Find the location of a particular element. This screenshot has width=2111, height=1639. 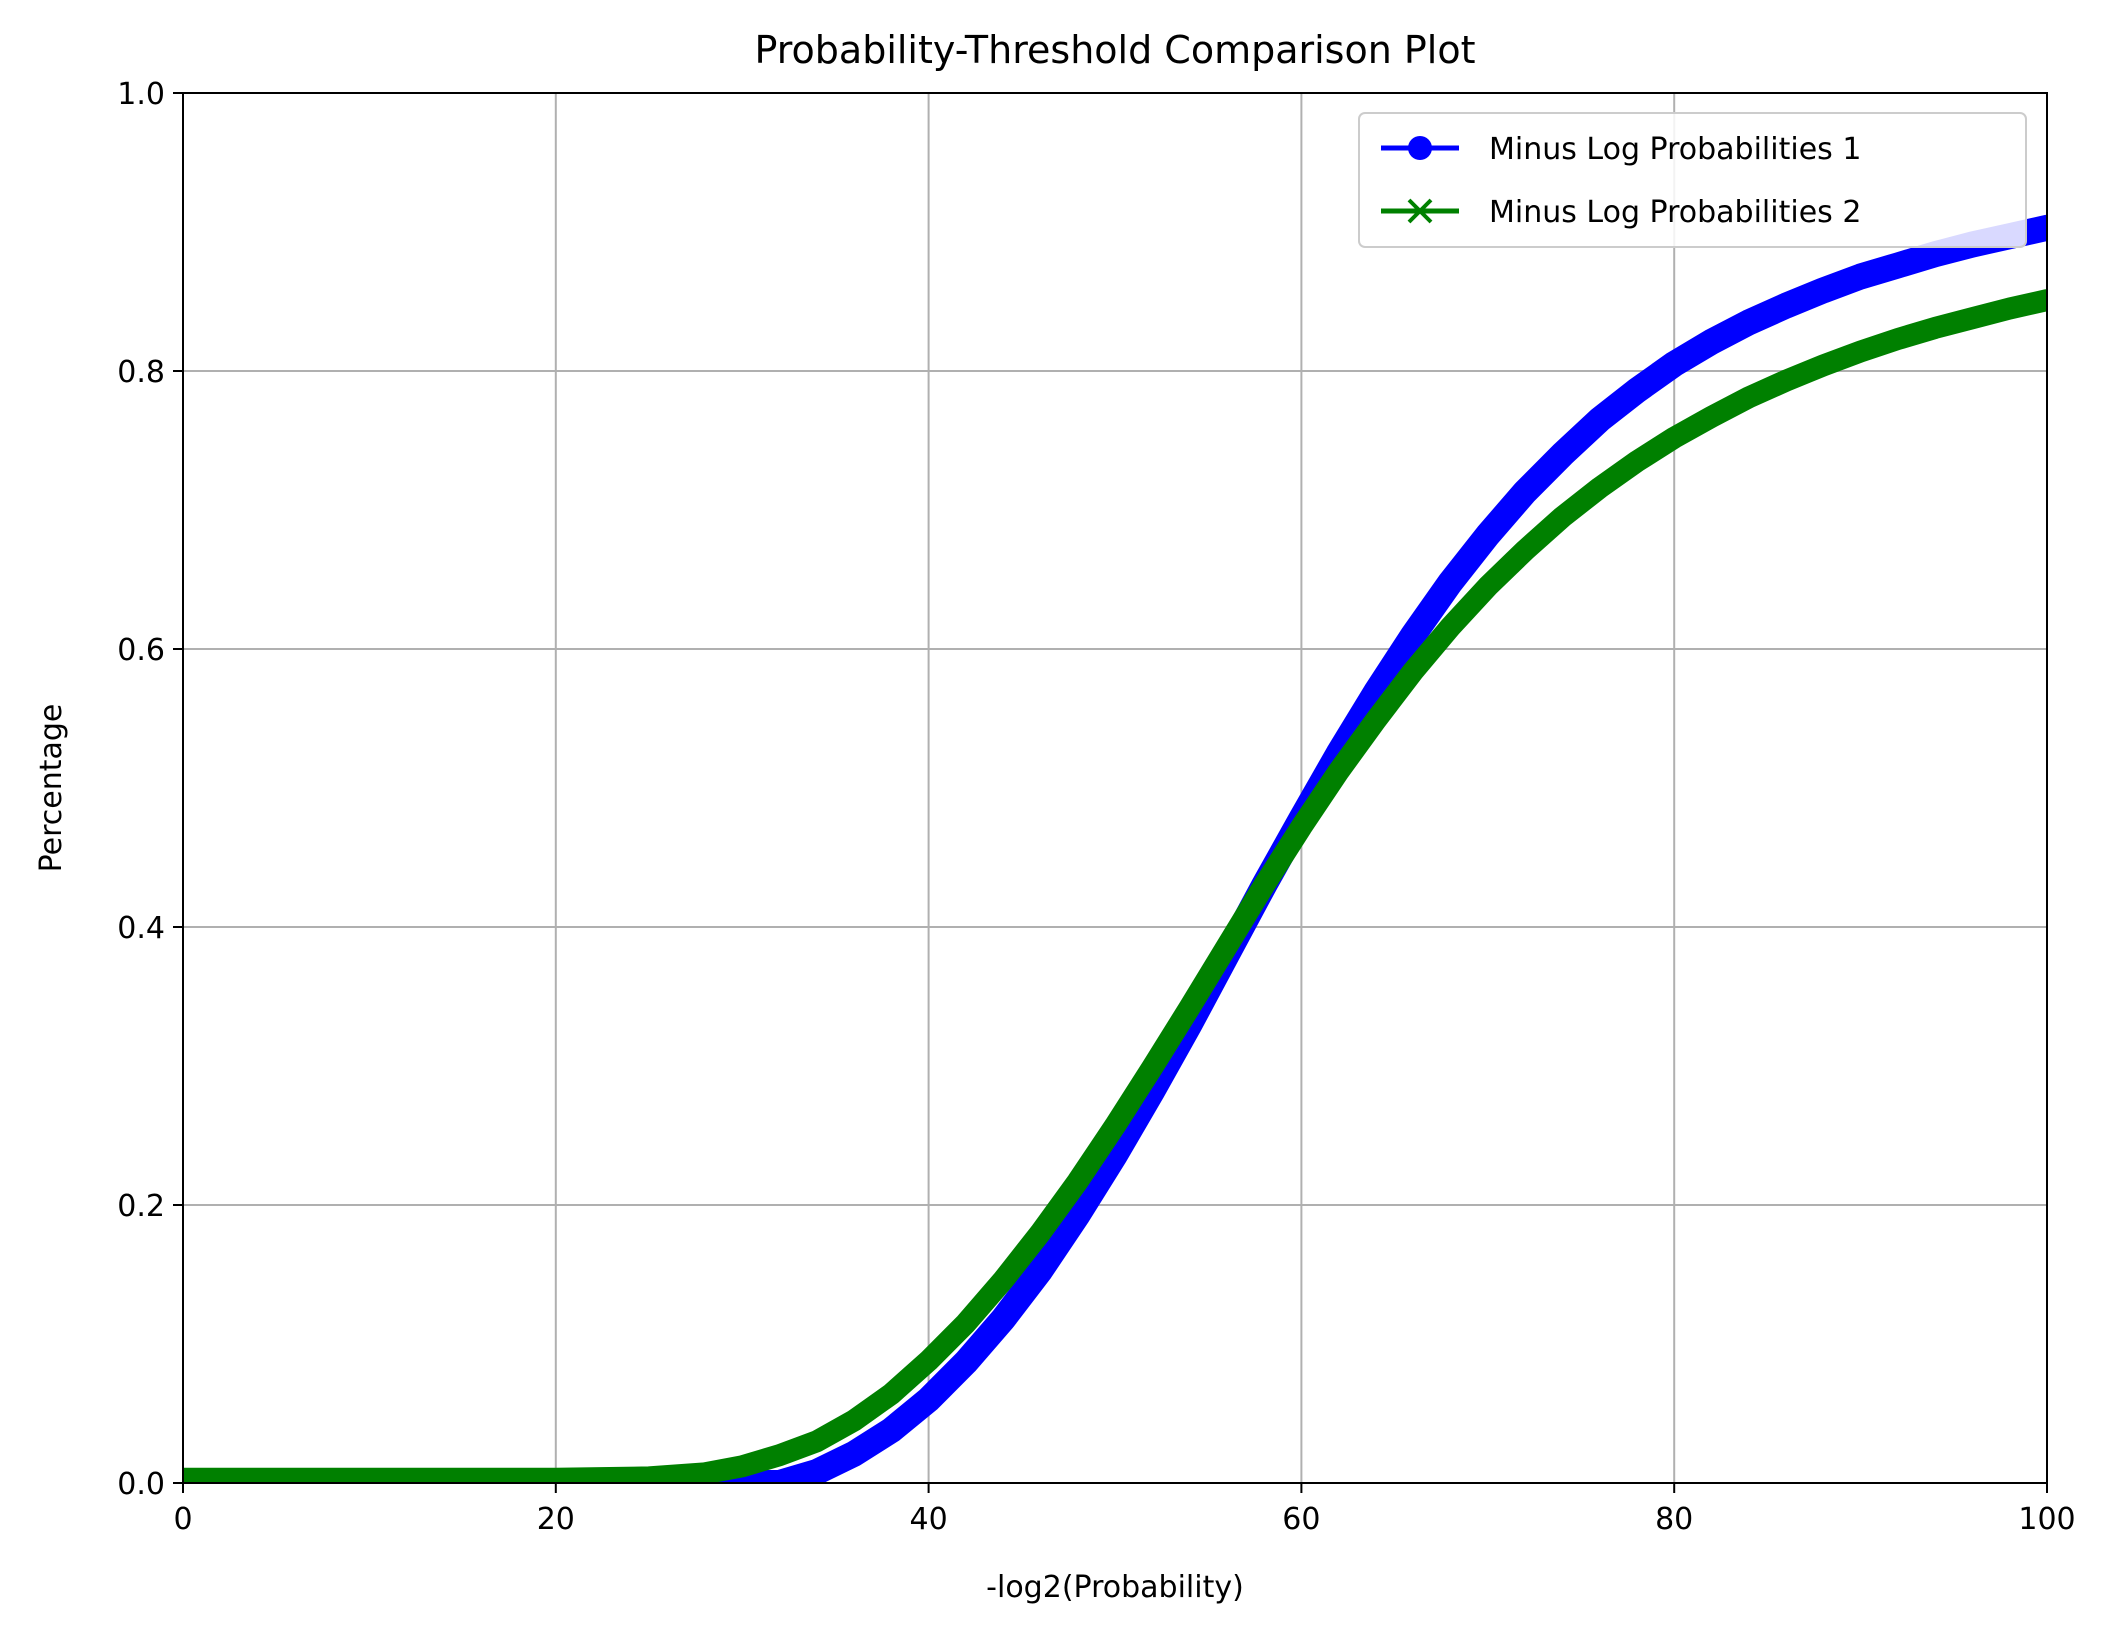

y-tick-label: 0.8 is located at coordinates (141, 372).